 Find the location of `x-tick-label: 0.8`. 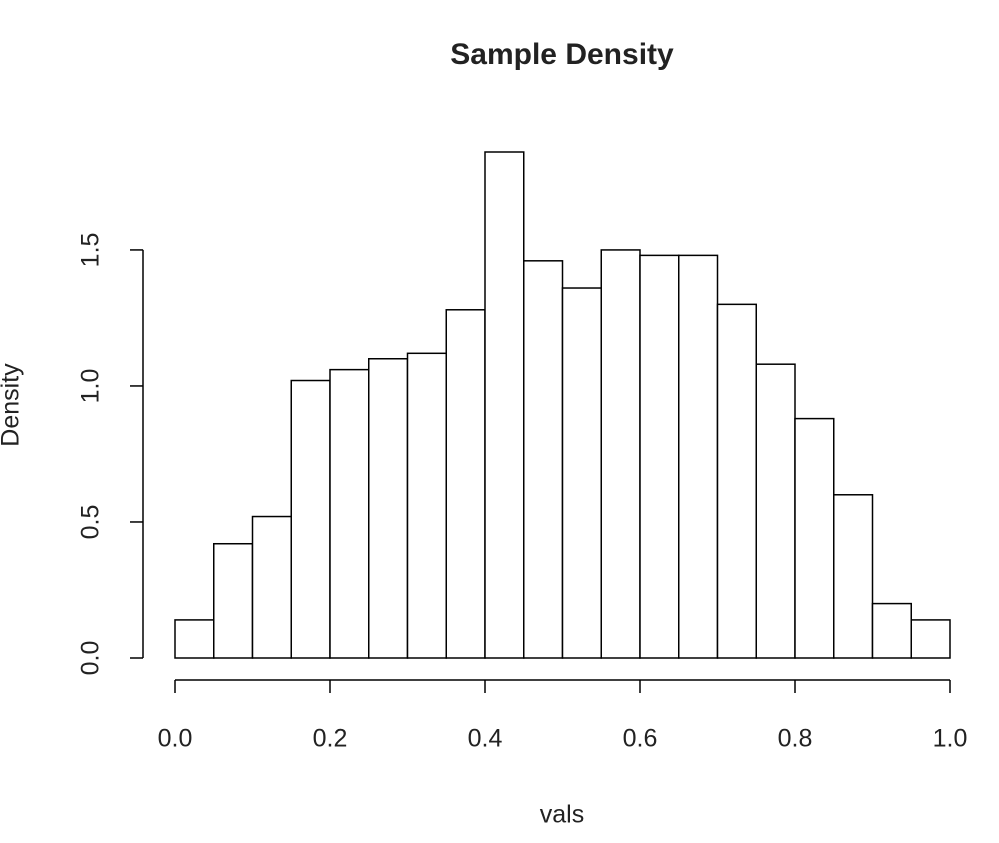

x-tick-label: 0.8 is located at coordinates (795, 739).